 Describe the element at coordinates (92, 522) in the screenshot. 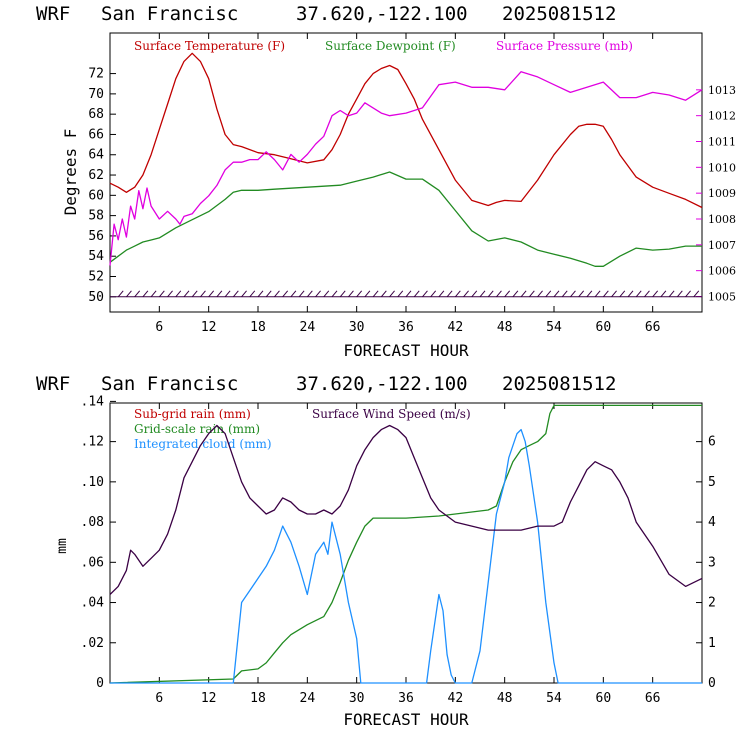

I see `bottom-ytick-label: .08` at that location.